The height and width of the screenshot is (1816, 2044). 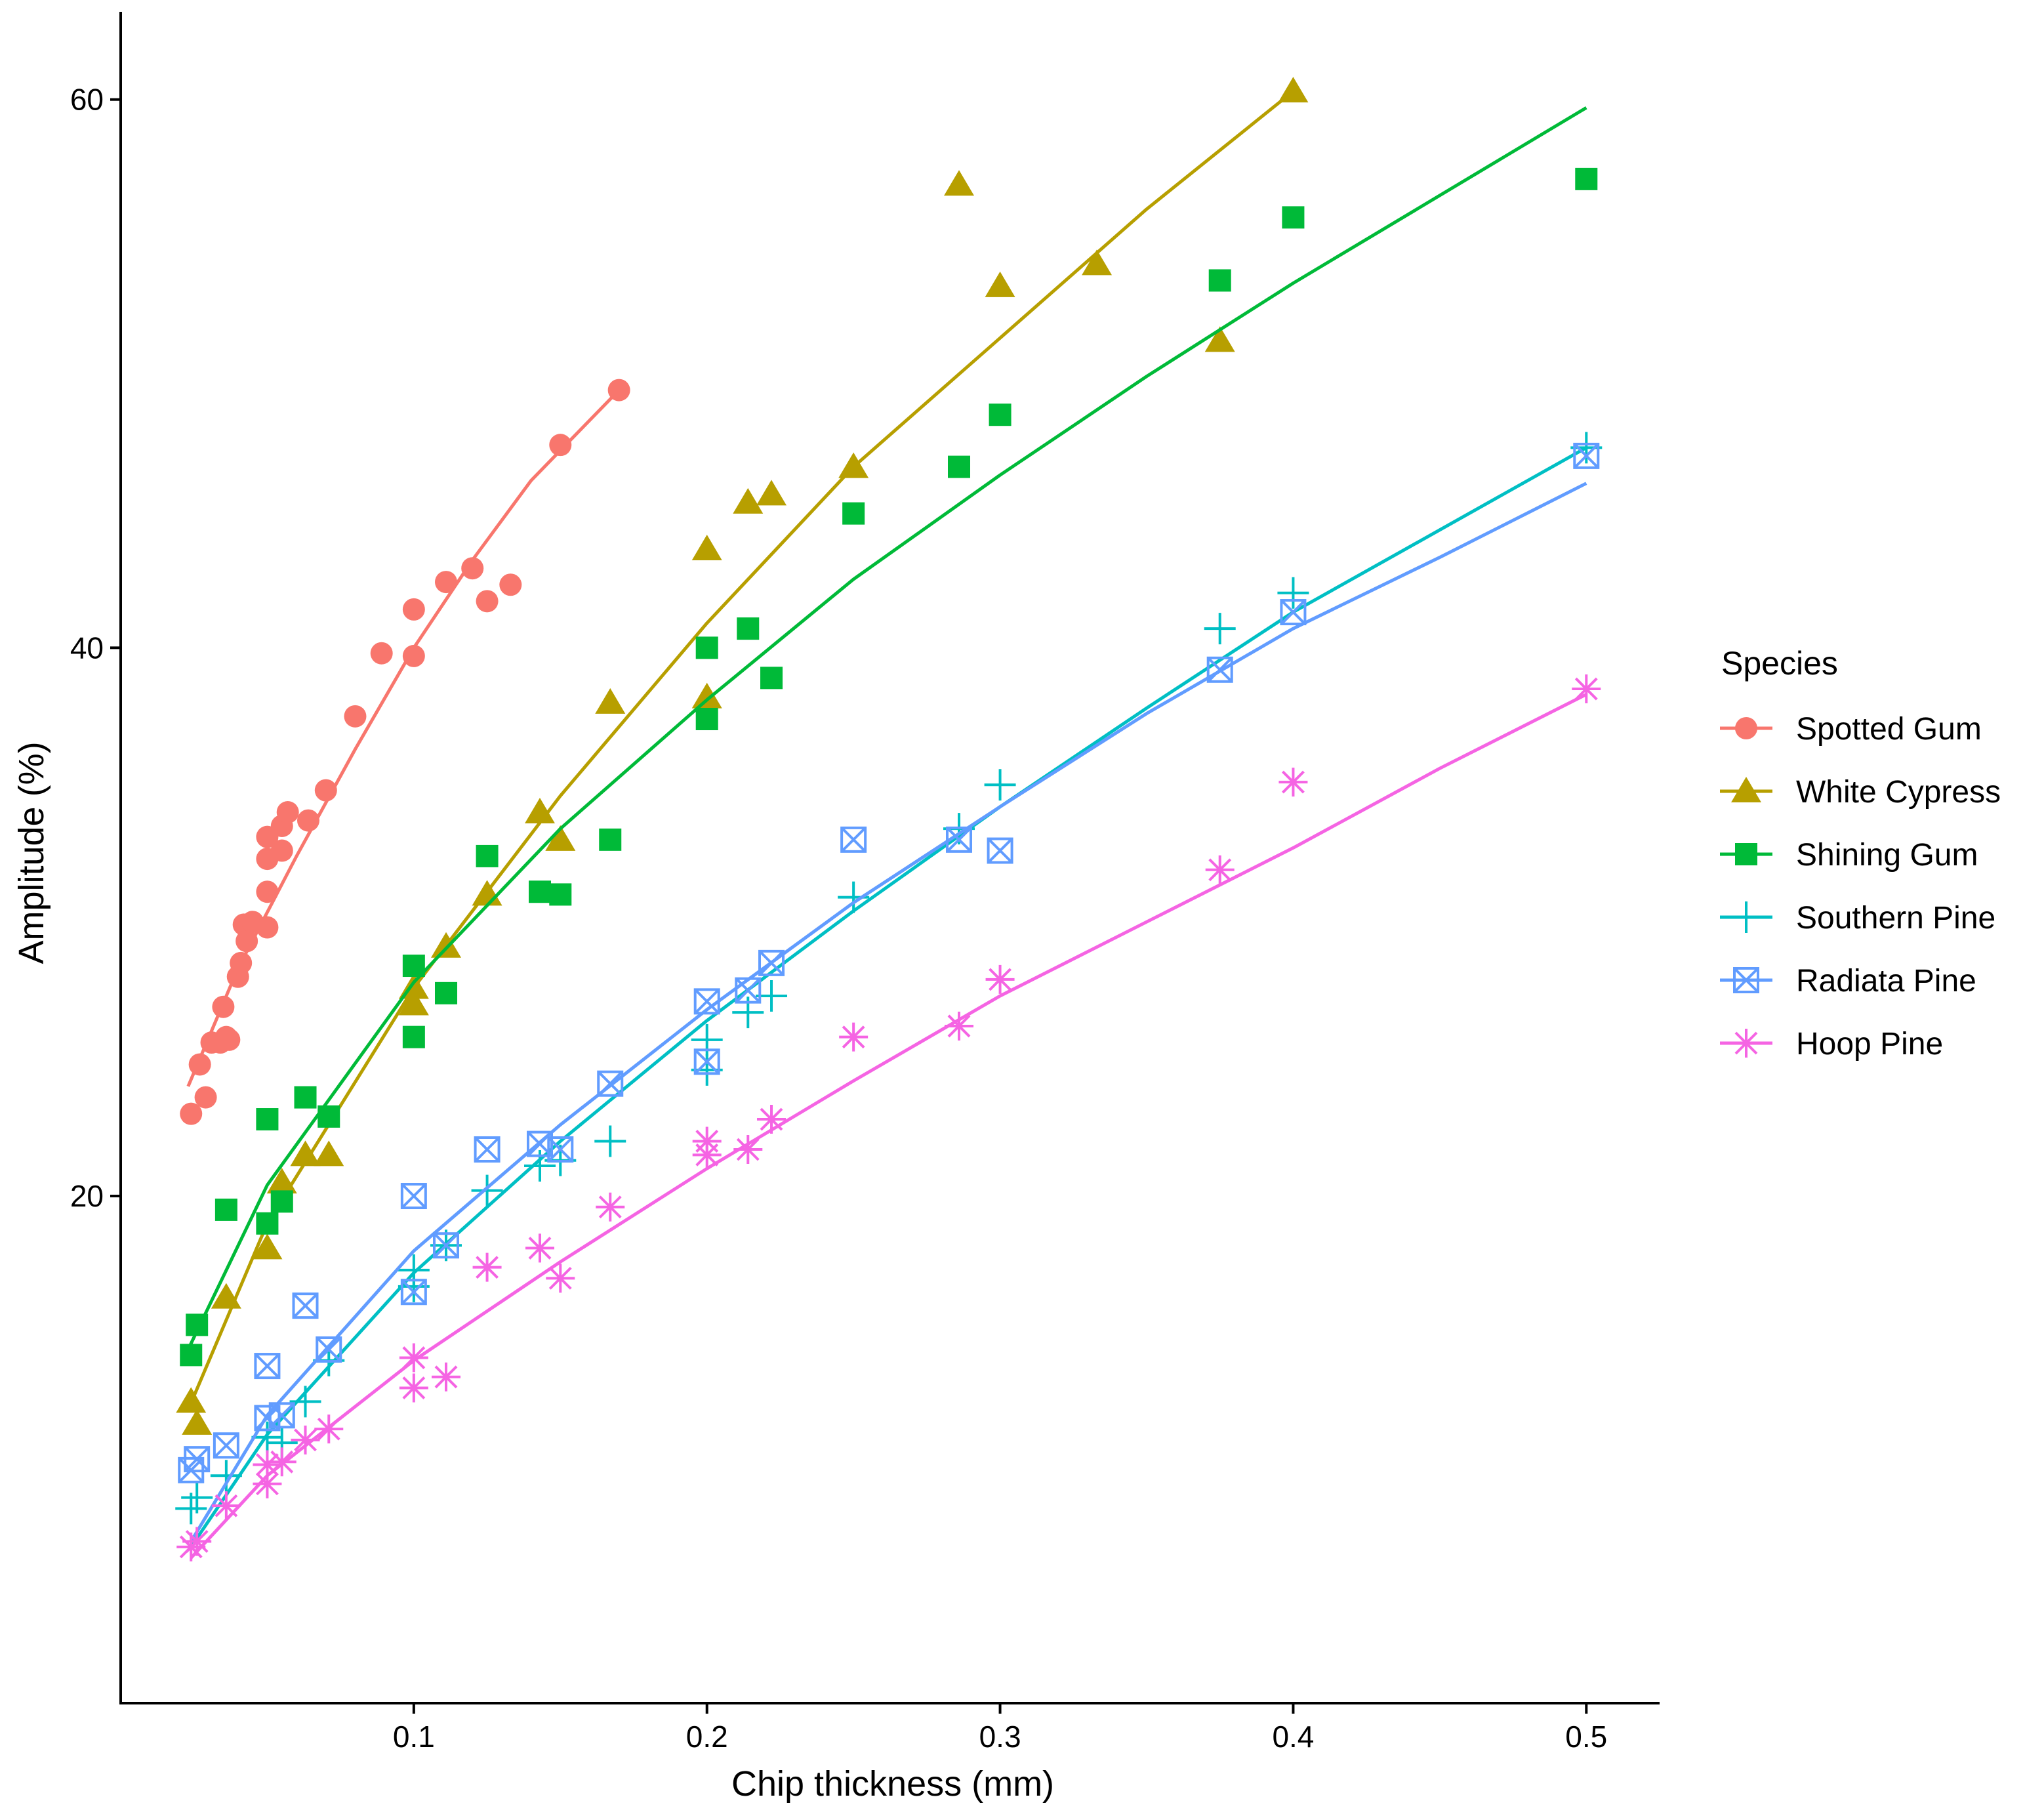 I want to click on x-axis-ticks: 0.1 0.2 0.3 0.4 0.5, so click(x=1000, y=1728).